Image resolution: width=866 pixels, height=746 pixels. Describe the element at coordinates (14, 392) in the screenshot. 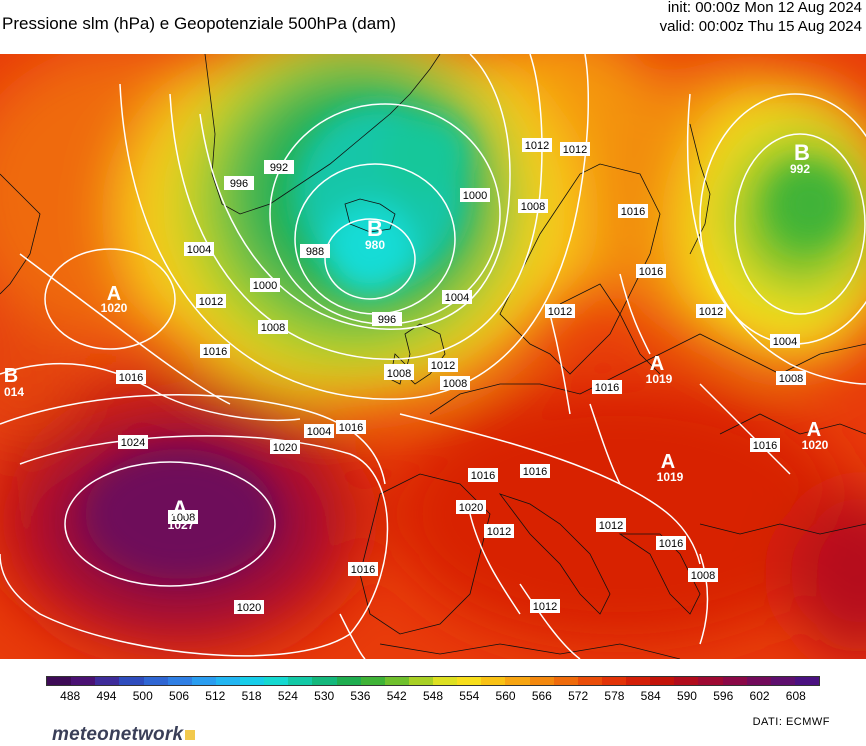

I see `center-value: 014` at that location.